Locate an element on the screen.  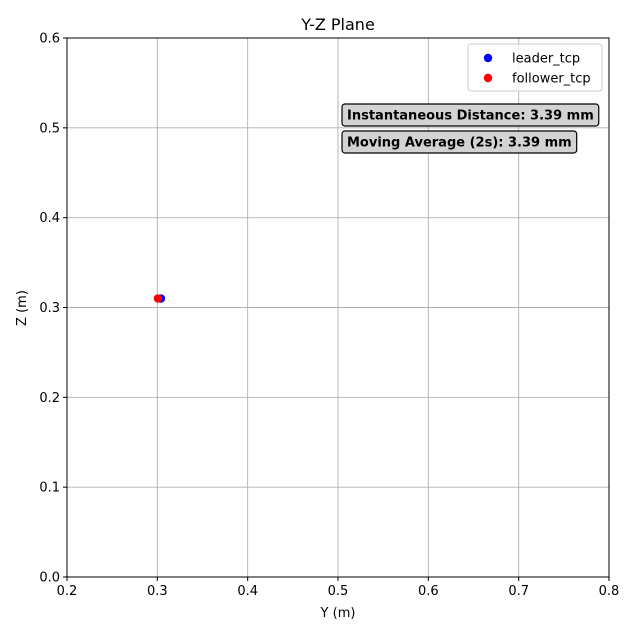
x-tick-label: 0.2 is located at coordinates (67, 591).